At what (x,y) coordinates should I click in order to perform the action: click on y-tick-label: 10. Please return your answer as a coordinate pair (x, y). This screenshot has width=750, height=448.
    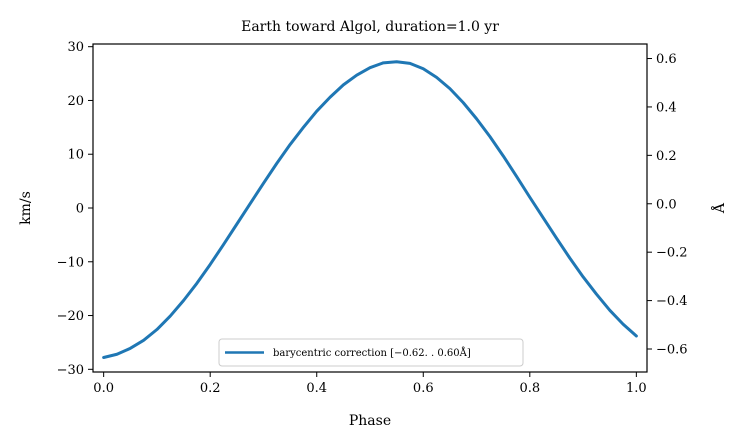
    Looking at the image, I should click on (75, 155).